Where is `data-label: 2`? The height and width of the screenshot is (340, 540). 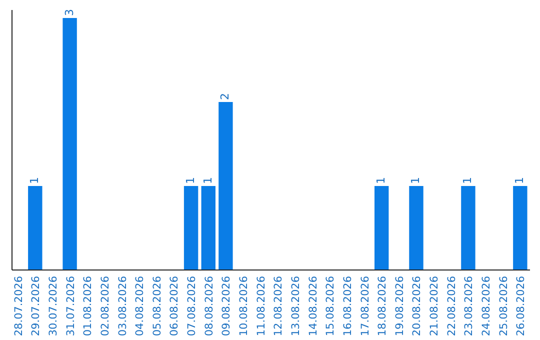 data-label: 2 is located at coordinates (225, 96).